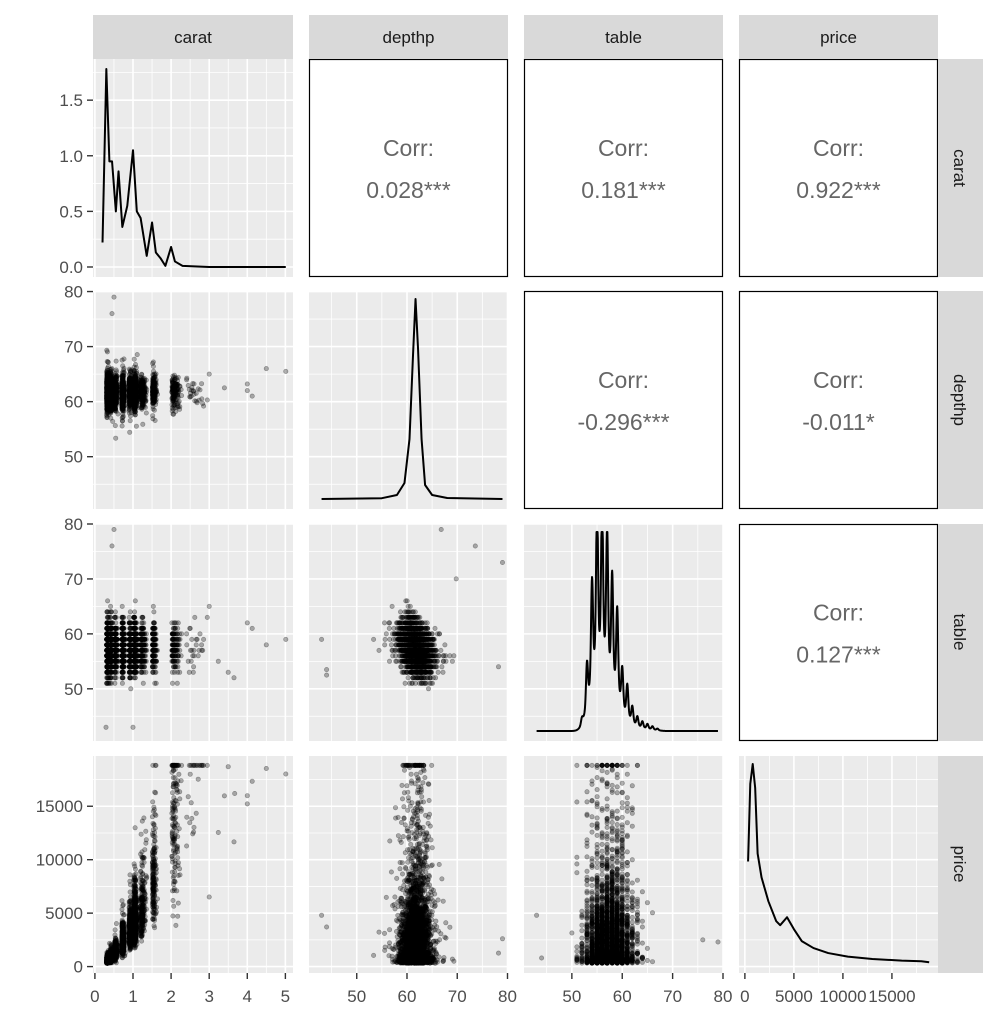 The image size is (998, 1023). I want to click on panel-depthp-carat, so click(193, 400).